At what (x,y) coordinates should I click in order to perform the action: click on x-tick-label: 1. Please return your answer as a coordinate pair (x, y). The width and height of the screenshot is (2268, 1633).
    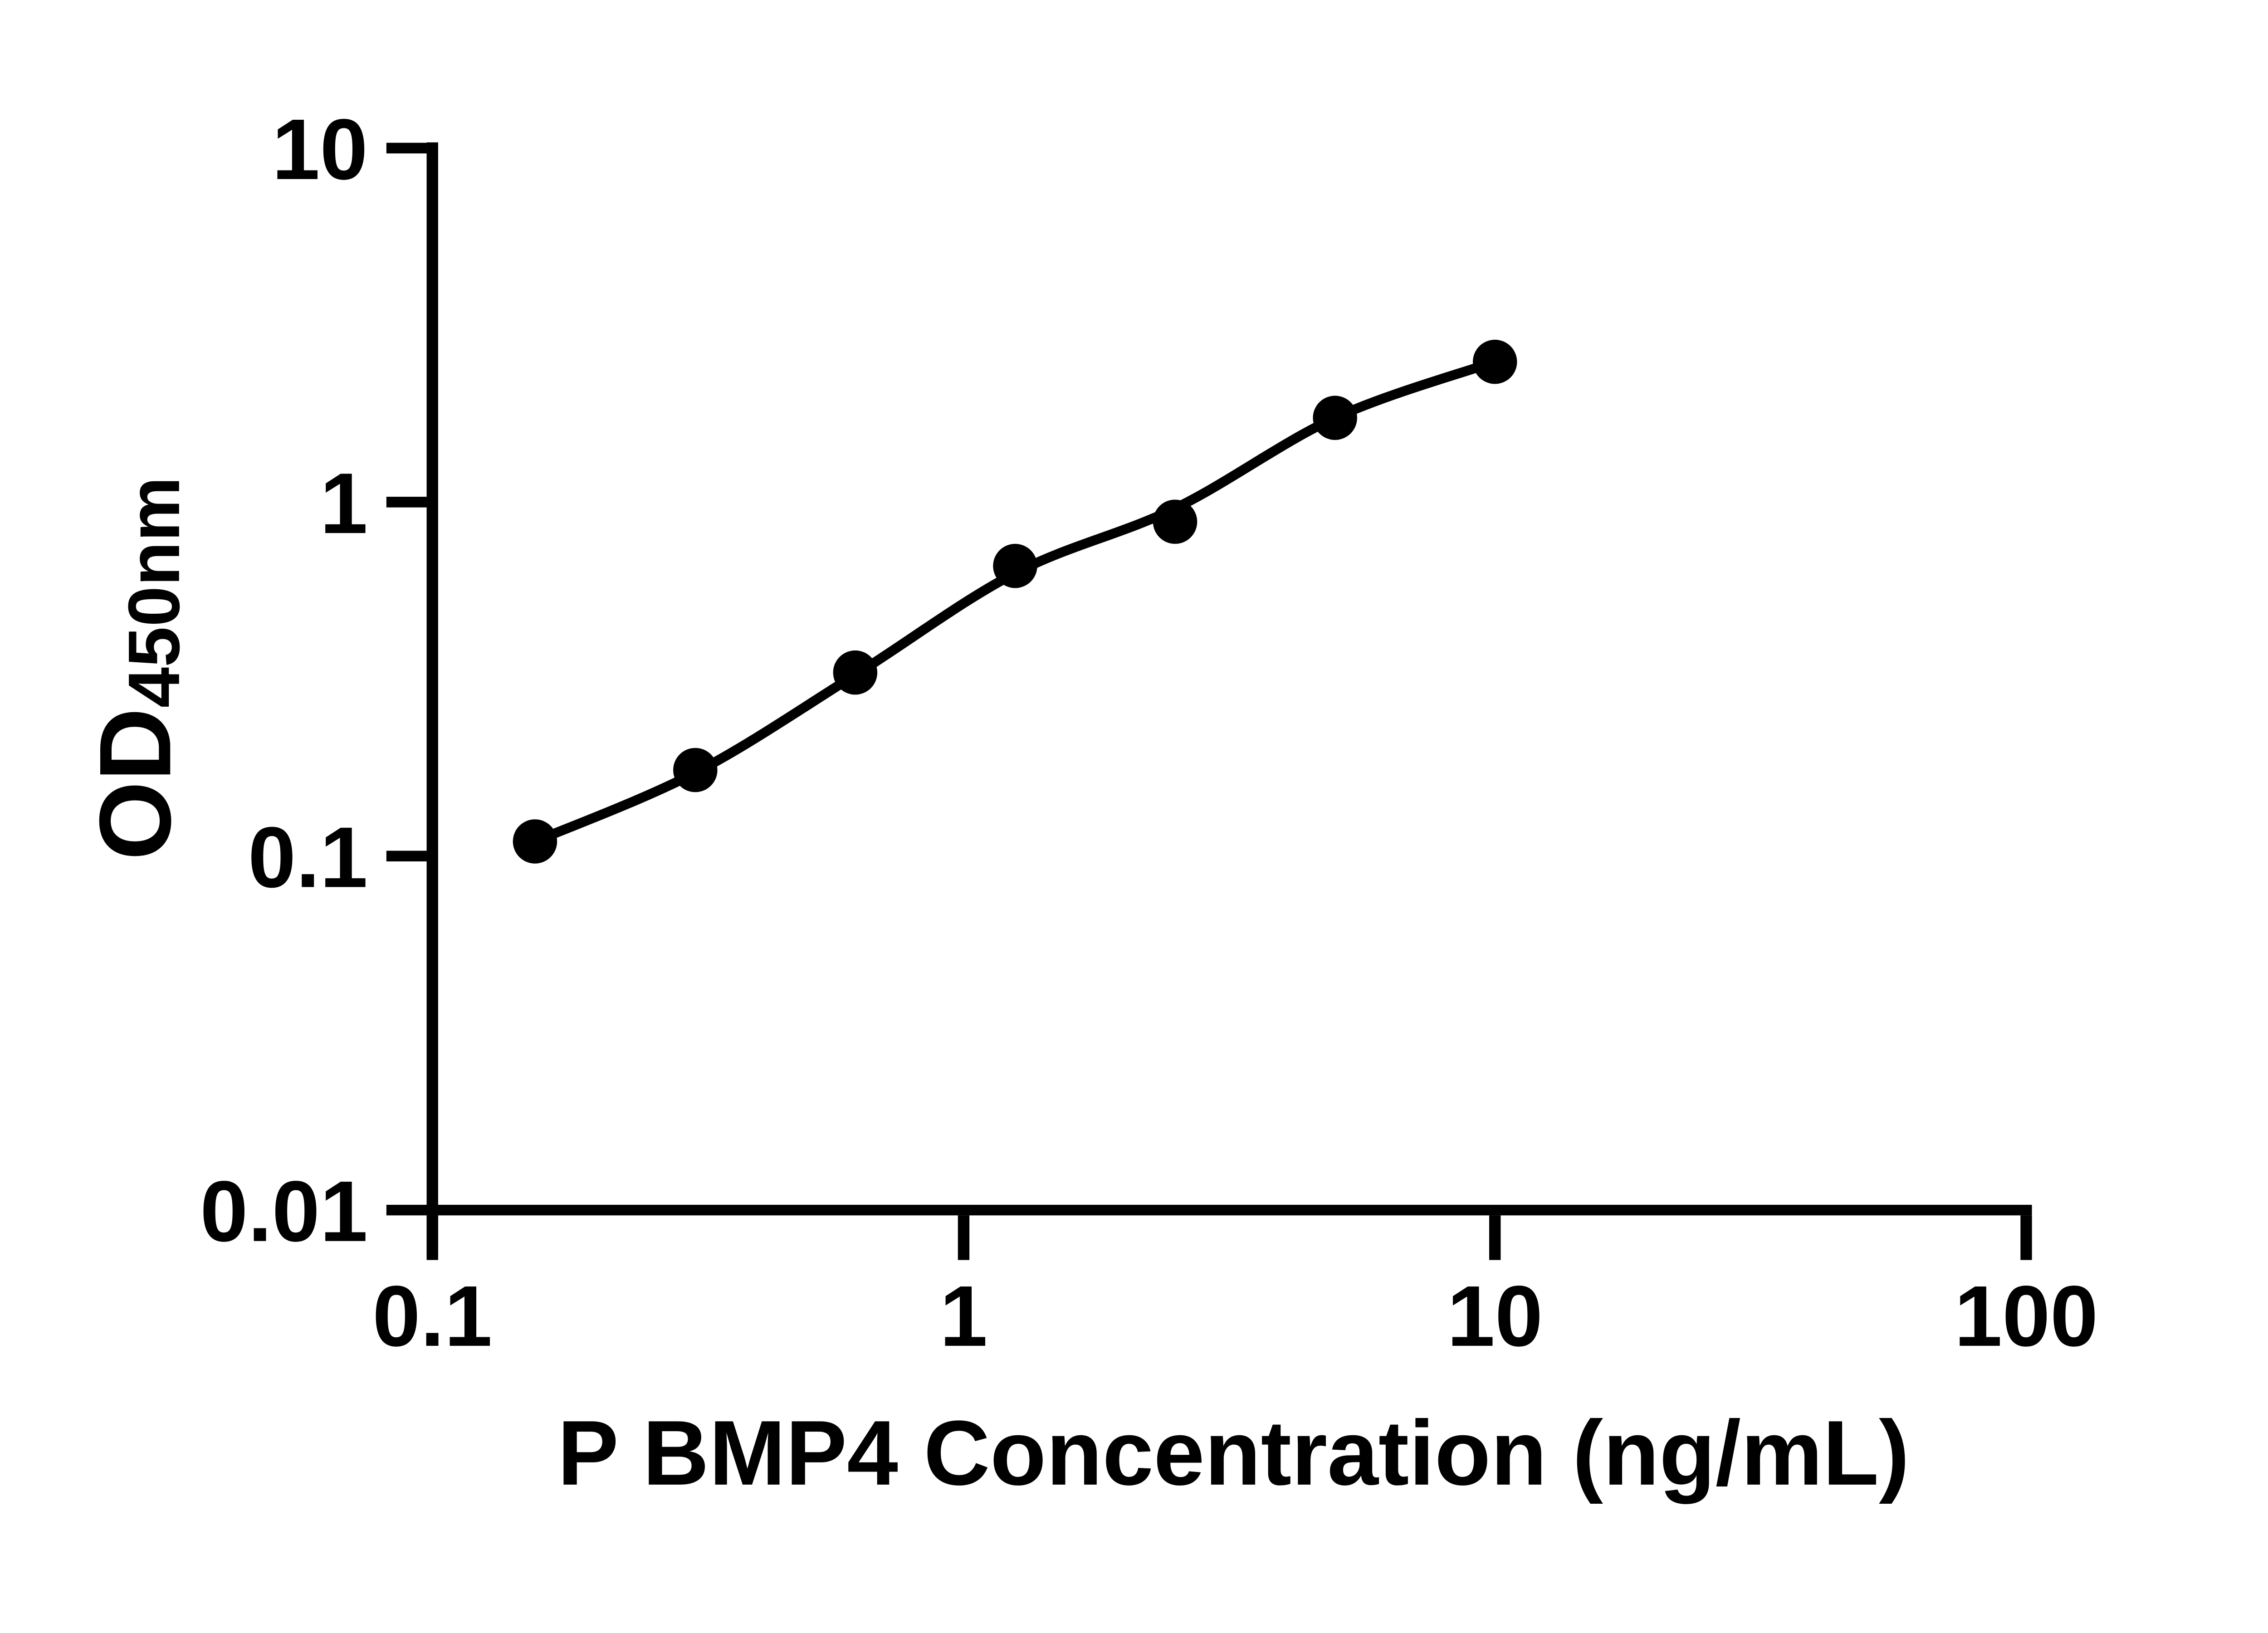
    Looking at the image, I should click on (964, 1316).